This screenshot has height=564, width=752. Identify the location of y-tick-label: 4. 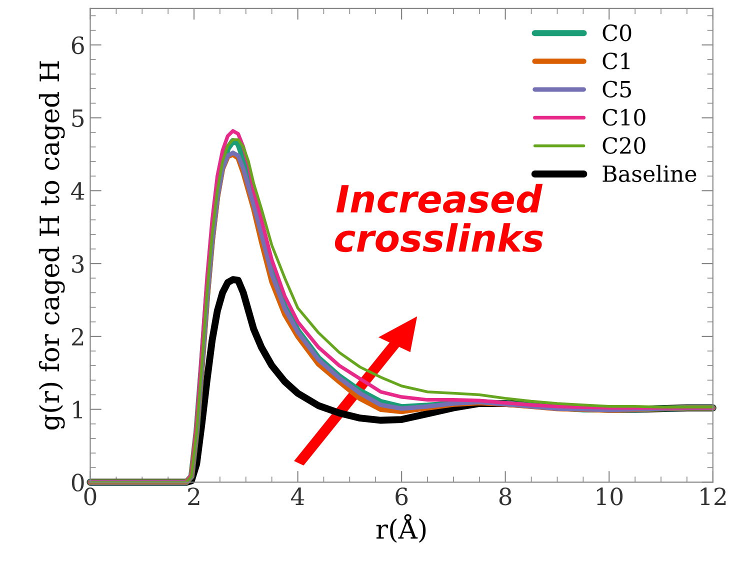
(77, 191).